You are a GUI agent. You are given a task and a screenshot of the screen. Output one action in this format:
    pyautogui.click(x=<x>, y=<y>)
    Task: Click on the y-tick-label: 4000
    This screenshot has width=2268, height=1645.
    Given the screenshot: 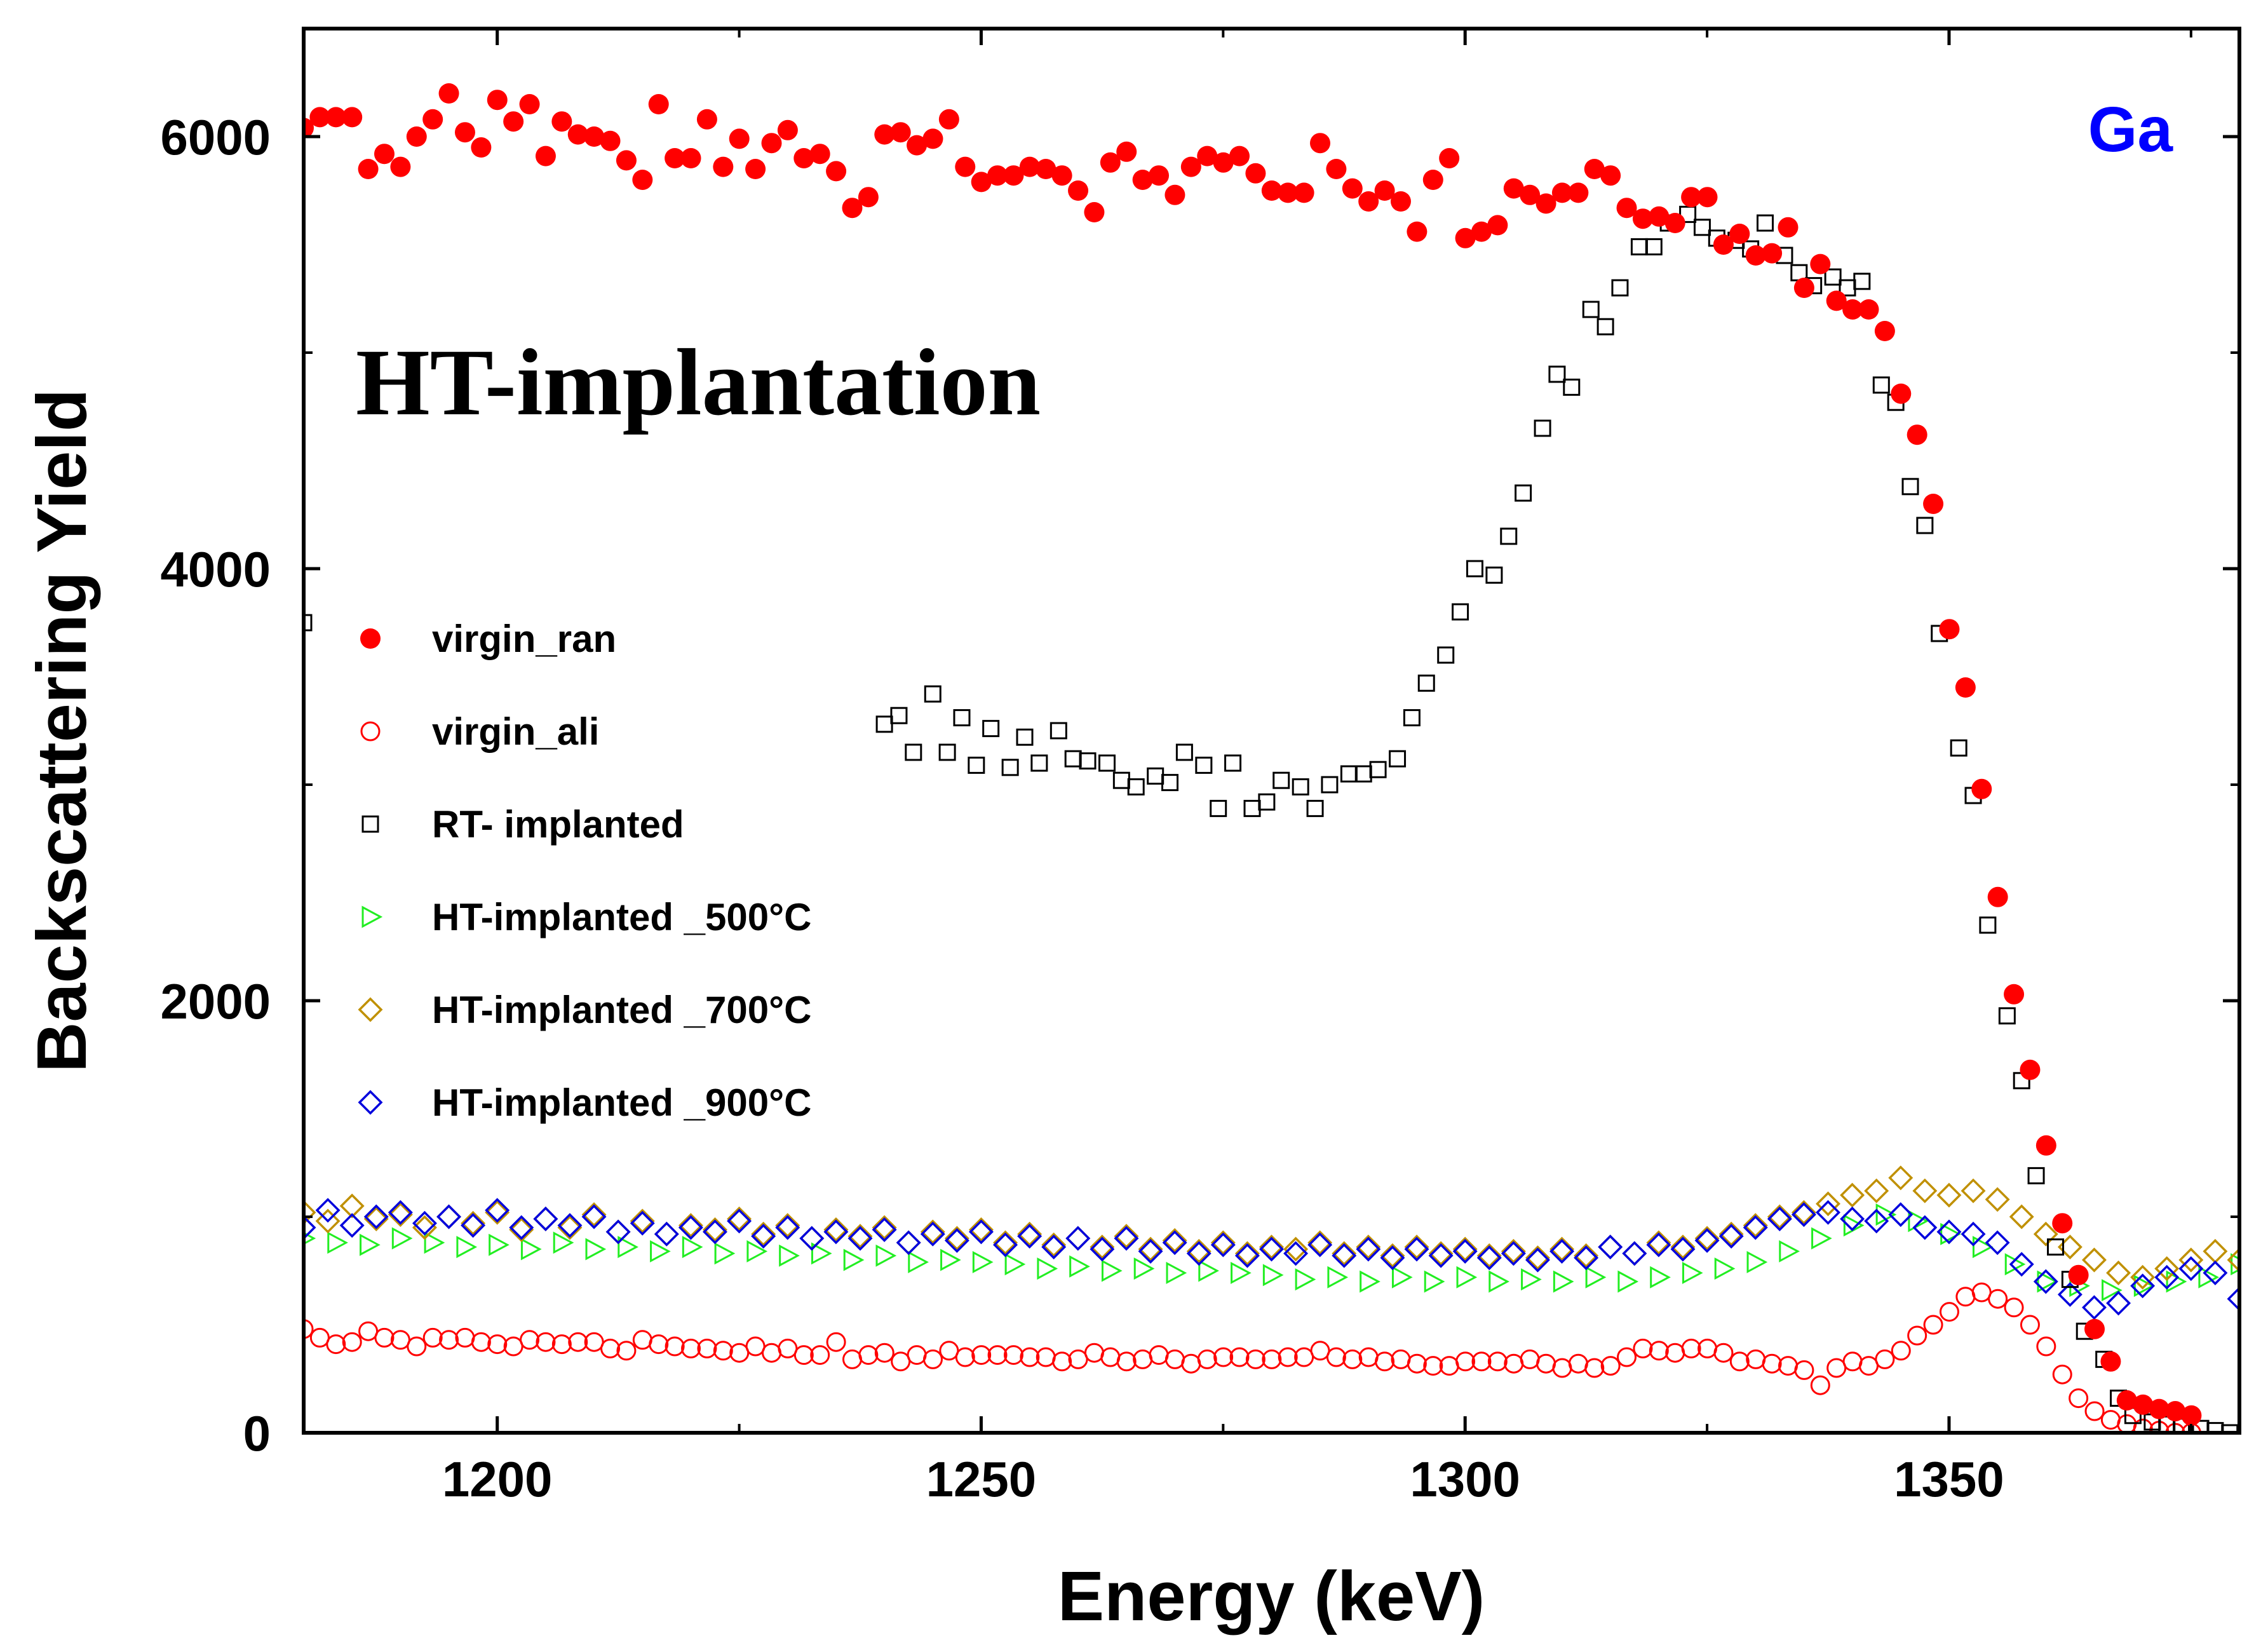 What is the action you would take?
    pyautogui.click(x=215, y=569)
    